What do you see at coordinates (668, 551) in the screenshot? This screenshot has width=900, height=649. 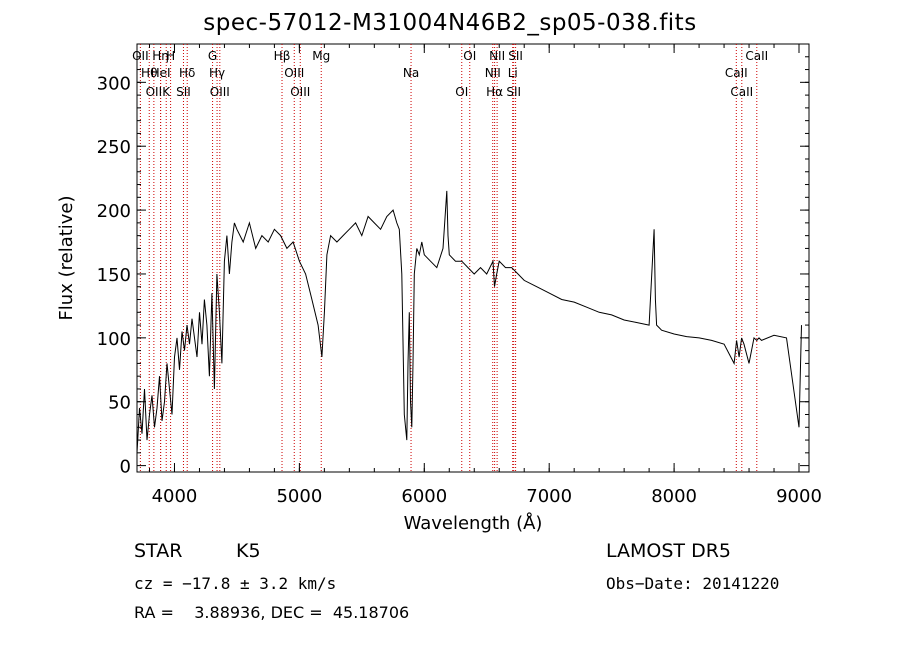 I see `survey-label: LAMOST DR5` at bounding box center [668, 551].